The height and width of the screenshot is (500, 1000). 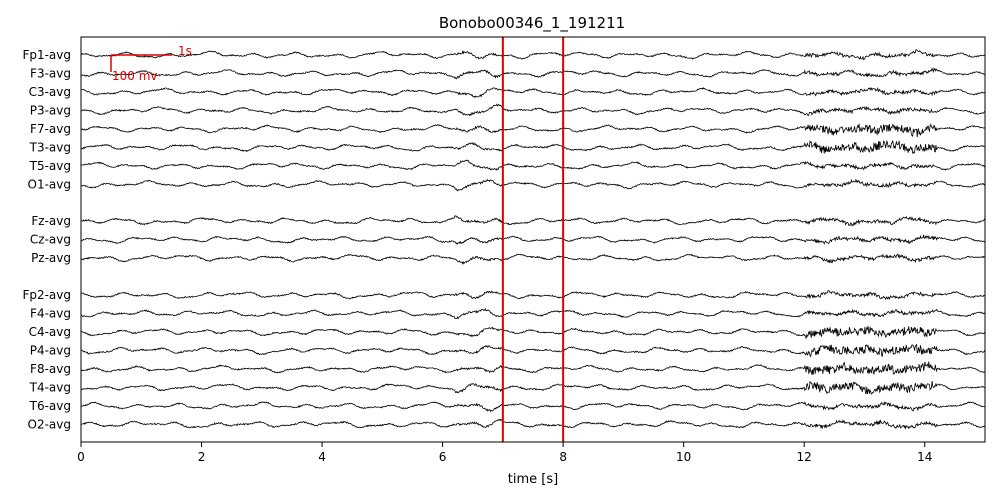 What do you see at coordinates (533, 73) in the screenshot?
I see `trace-f3-avg` at bounding box center [533, 73].